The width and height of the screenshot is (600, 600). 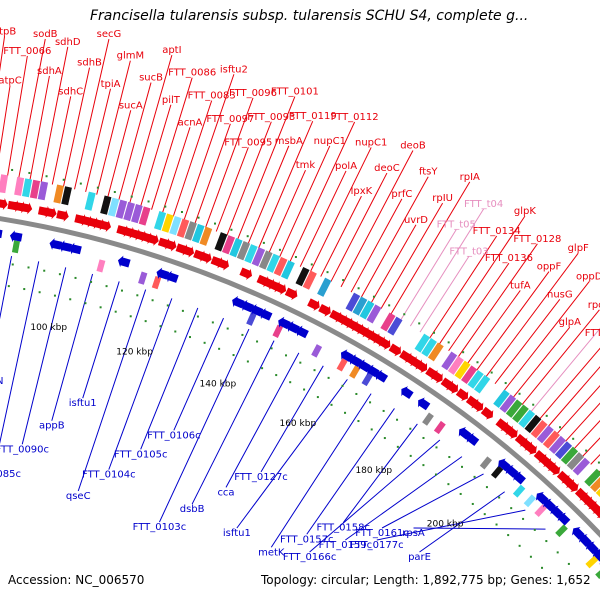 I want to click on gene-label: FTT_0128, so click(x=537, y=239).